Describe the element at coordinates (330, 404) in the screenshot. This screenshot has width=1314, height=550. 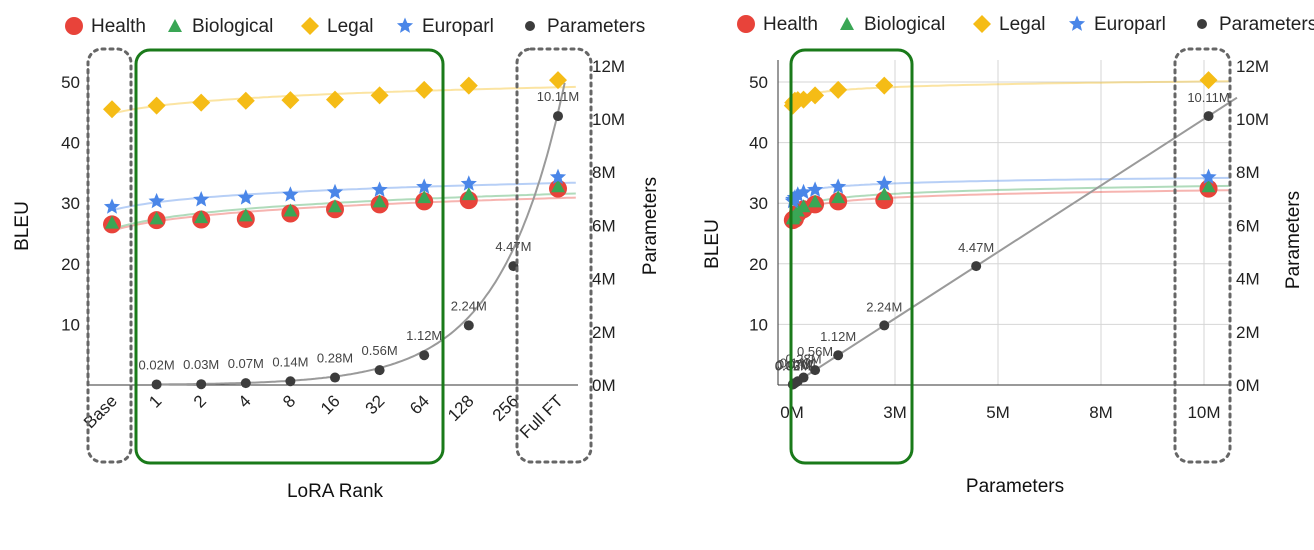
I see `x-tick-label: 16` at that location.